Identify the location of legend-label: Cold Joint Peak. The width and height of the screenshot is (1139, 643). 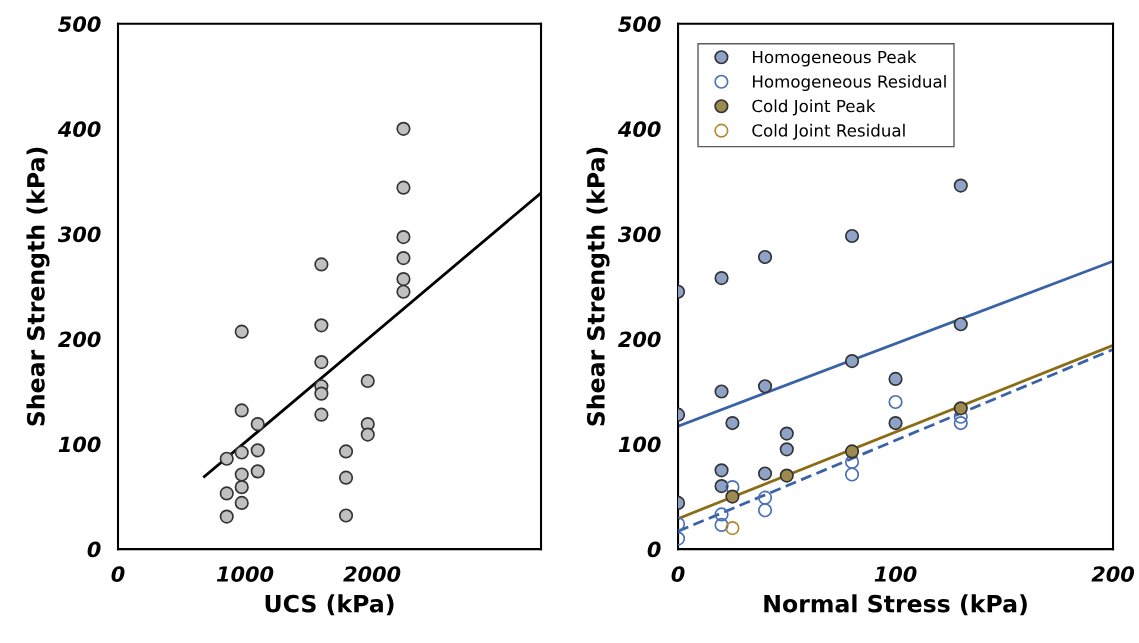
(814, 107).